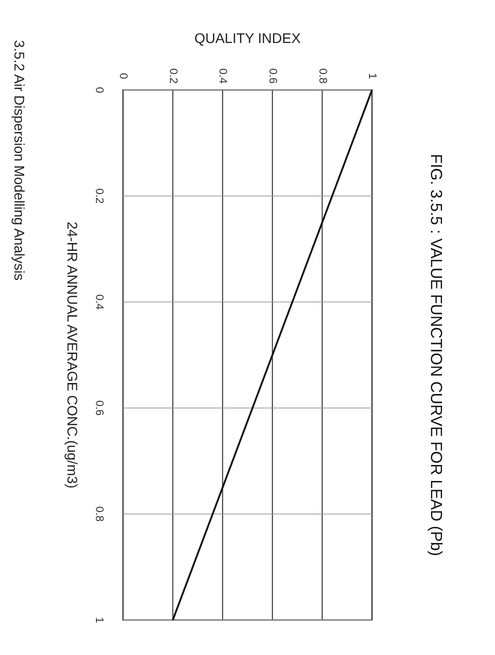  Describe the element at coordinates (172, 76) in the screenshot. I see `x-tick-label: 0.2` at that location.